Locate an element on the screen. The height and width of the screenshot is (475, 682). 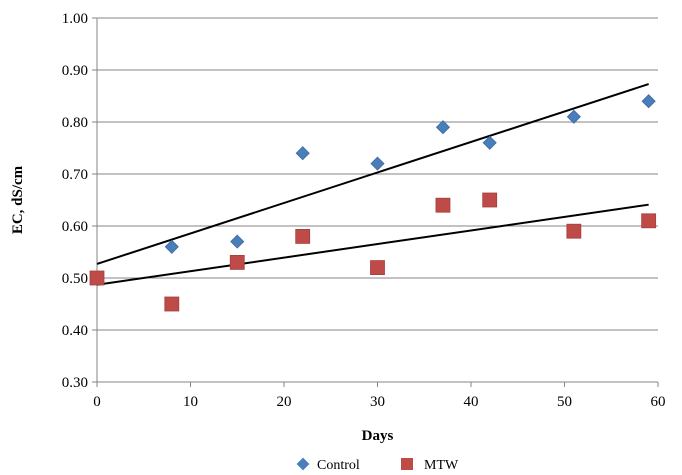
y-tick-label: 0.50 is located at coordinates (75, 279).